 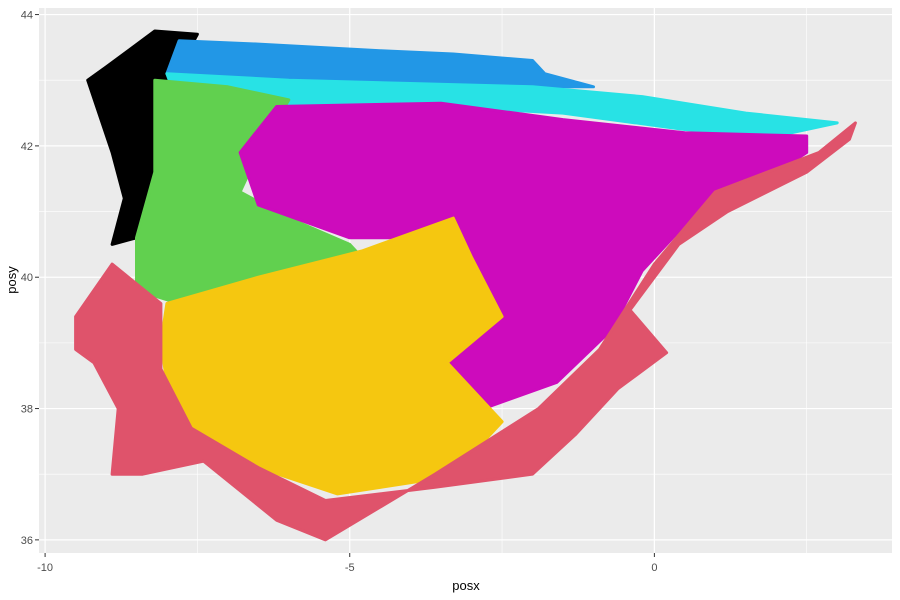 What do you see at coordinates (27, 278) in the screenshot?
I see `y-tick-label: 40` at bounding box center [27, 278].